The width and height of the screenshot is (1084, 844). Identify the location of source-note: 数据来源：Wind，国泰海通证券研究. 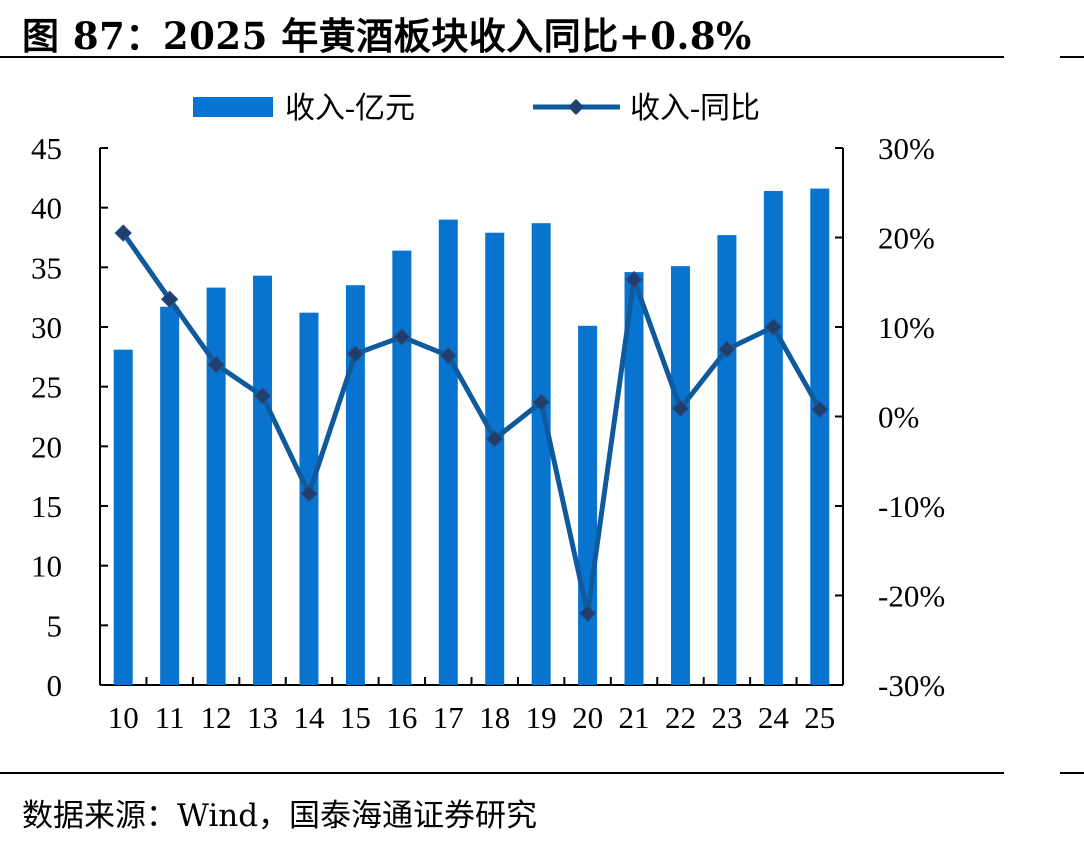
(280, 816).